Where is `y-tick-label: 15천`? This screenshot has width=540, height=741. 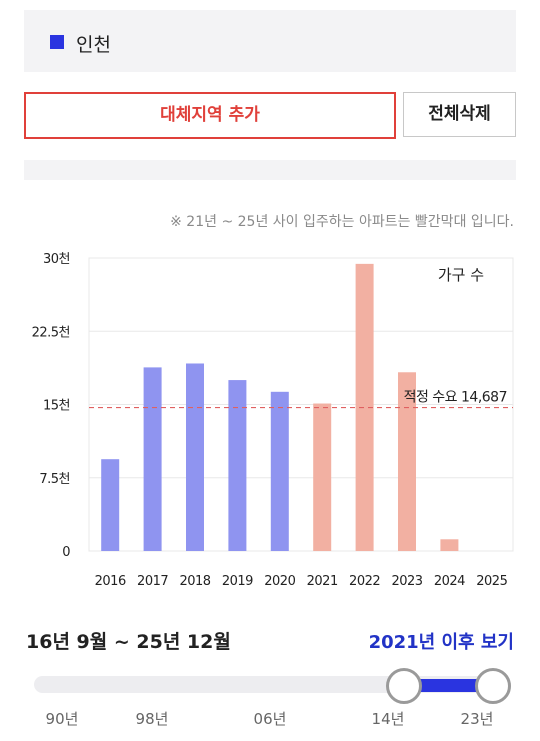 y-tick-label: 15천 is located at coordinates (56, 406).